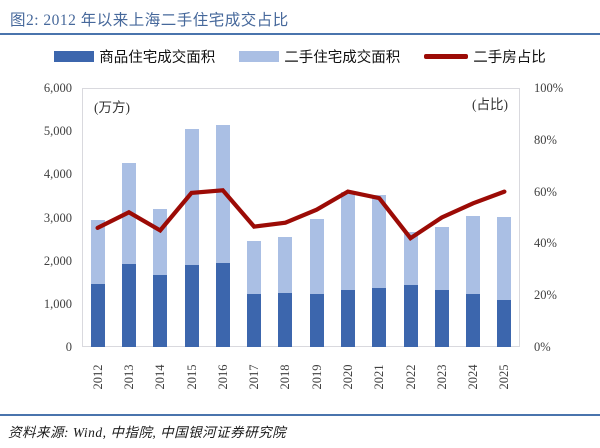 This screenshot has height=448, width=600. What do you see at coordinates (57, 303) in the screenshot?
I see `y-axis-tick: 1,000` at bounding box center [57, 303].